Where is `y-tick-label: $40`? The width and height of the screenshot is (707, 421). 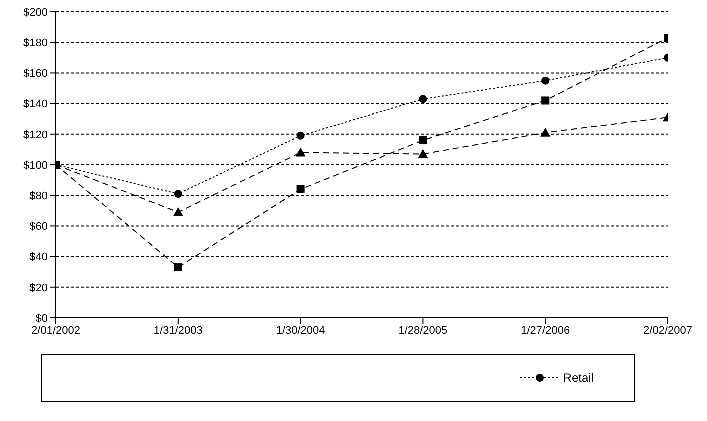
y-tick-label: $40 is located at coordinates (39, 258).